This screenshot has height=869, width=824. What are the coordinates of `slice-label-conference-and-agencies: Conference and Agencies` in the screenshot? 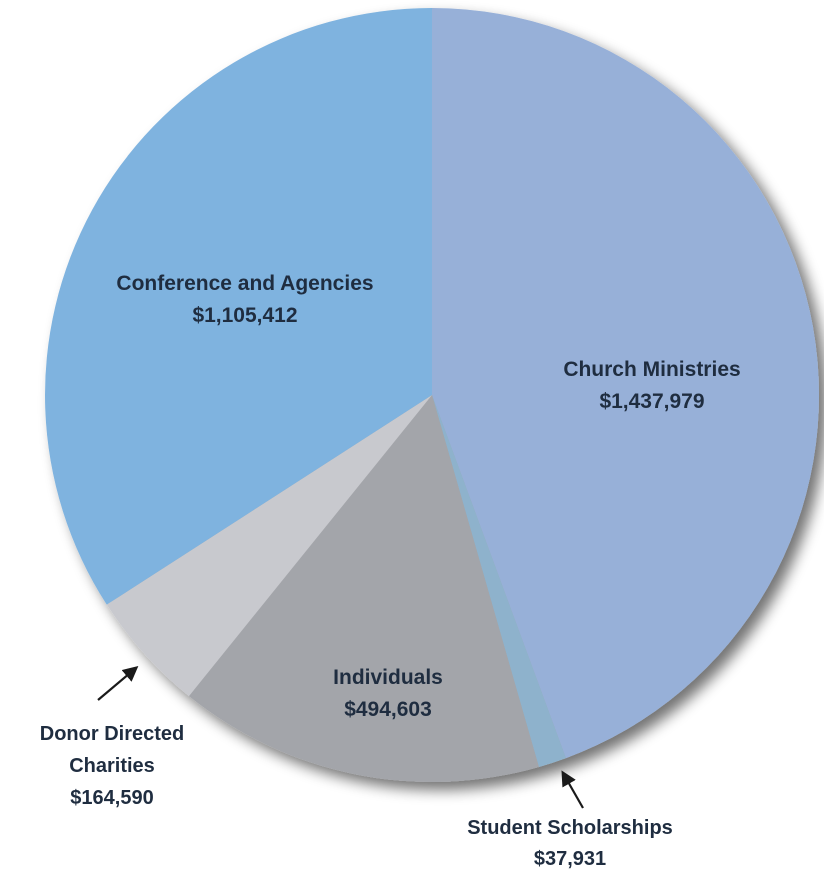 It's located at (244, 283).